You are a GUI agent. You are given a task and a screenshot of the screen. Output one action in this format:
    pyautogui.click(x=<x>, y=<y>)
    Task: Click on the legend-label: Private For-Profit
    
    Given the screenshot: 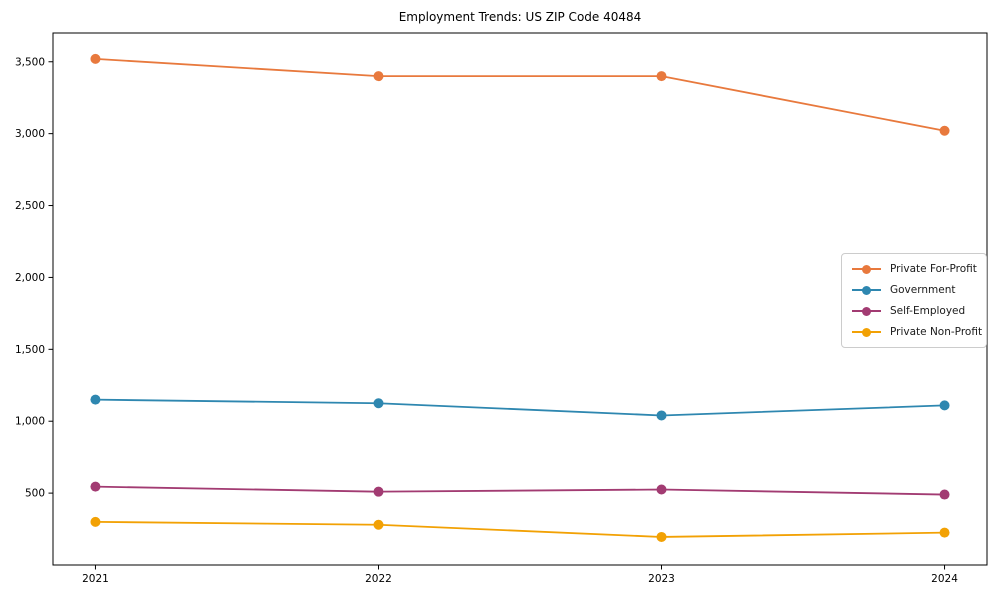 What is the action you would take?
    pyautogui.click(x=933, y=269)
    